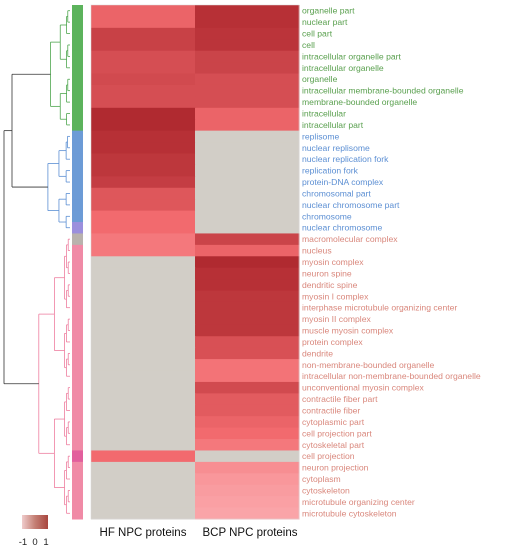 The image size is (505, 550). I want to click on row-label: myosin II complex, so click(336, 319).